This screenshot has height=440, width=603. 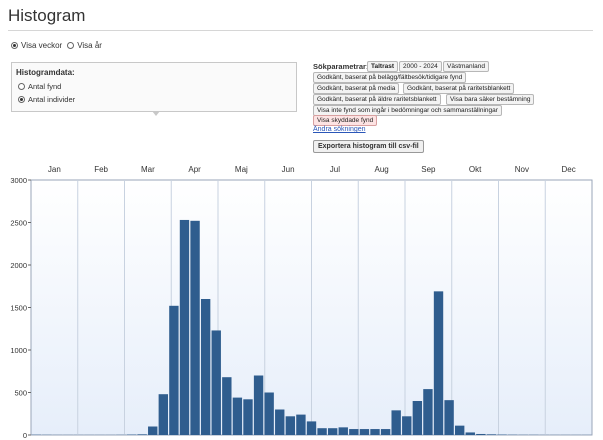 What do you see at coordinates (490, 99) in the screenshot?
I see `chip-secure-identification: Visa bara säker bestämning` at bounding box center [490, 99].